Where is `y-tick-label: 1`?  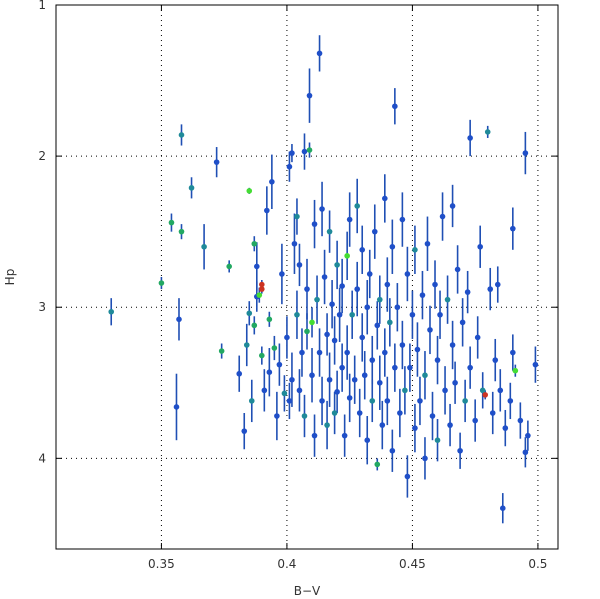
y-tick-label: 1 is located at coordinates (42, 6).